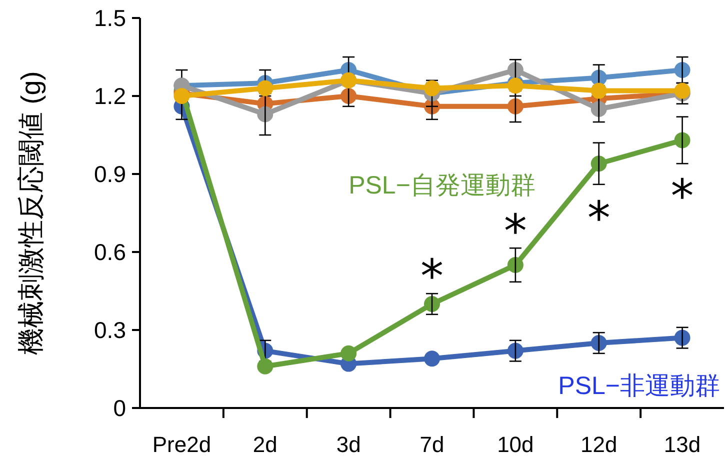  I want to click on y-tick-label: 1.5, so click(110, 18).